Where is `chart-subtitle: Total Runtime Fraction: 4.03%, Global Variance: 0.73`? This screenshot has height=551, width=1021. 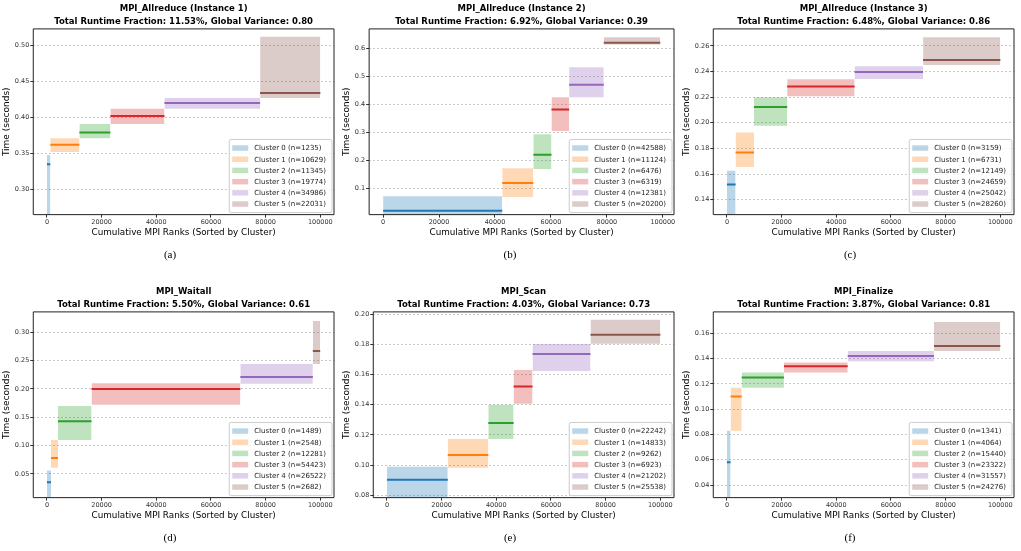
chart-subtitle: Total Runtime Fraction: 4.03%, Global Variance: 0.73 is located at coordinates (524, 303).